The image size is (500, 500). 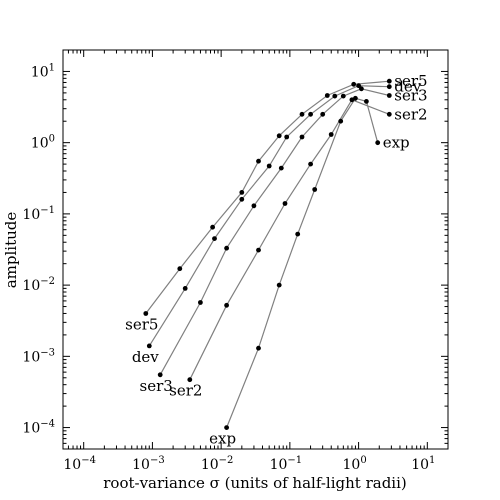 I want to click on series-label-start-ser3: ser3, so click(x=156, y=386).